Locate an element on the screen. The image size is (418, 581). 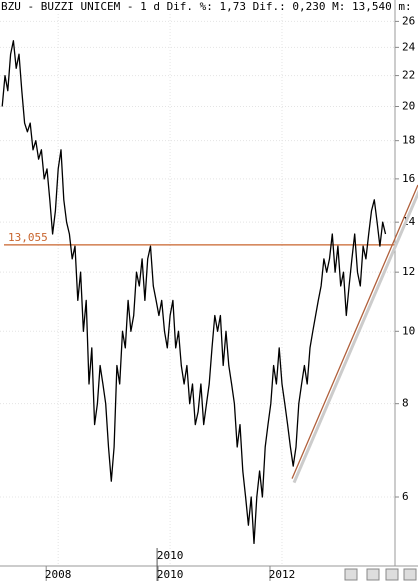
y-tick-label: 22 is located at coordinates (408, 75).